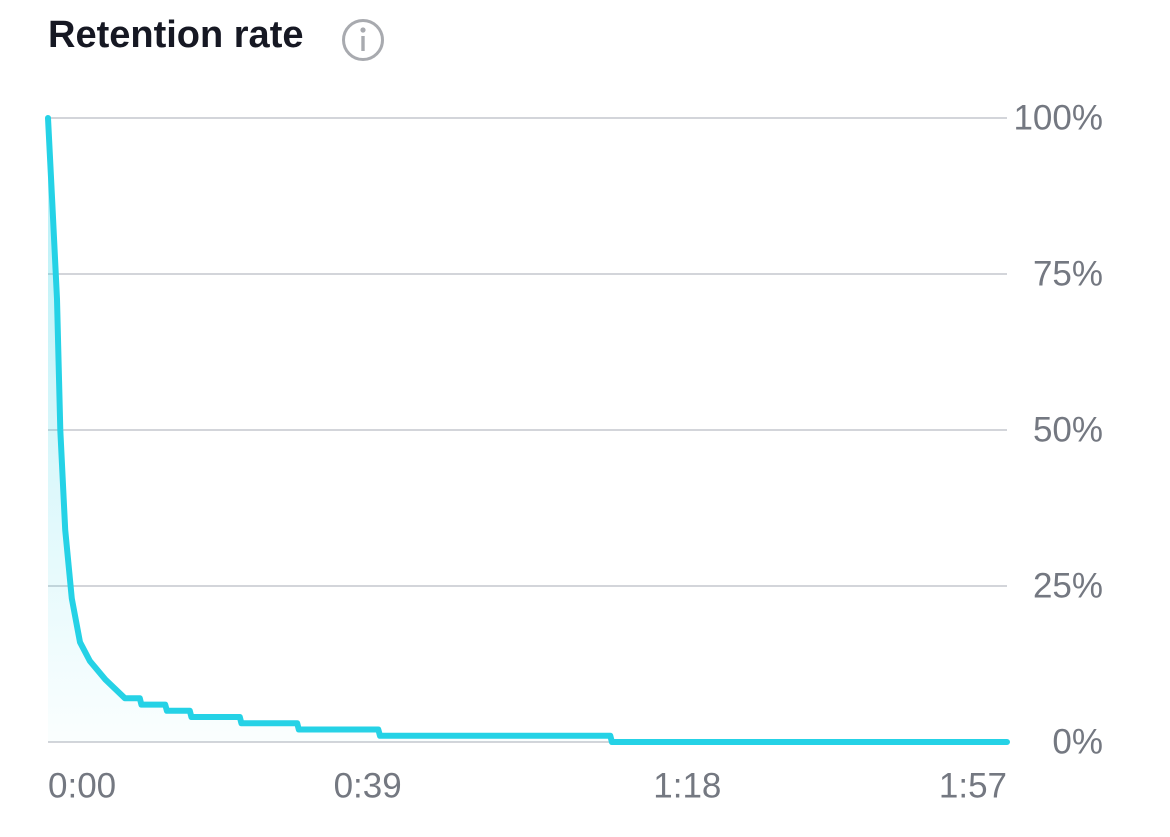 Image resolution: width=1170 pixels, height=837 pixels. Describe the element at coordinates (363, 40) in the screenshot. I see `info-icon` at that location.